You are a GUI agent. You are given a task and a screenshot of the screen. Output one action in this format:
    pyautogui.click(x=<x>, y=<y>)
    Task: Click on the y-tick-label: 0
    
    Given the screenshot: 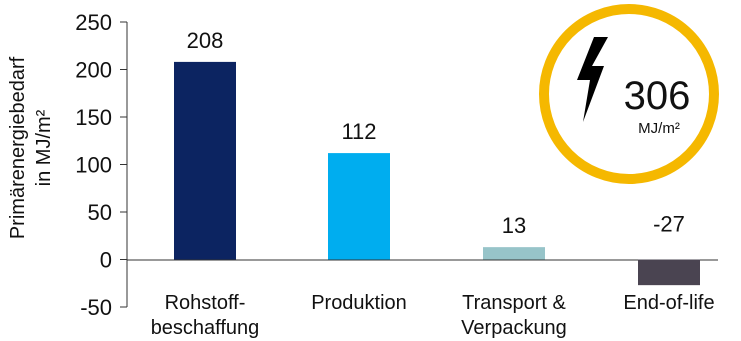 What is the action you would take?
    pyautogui.click(x=106, y=260)
    